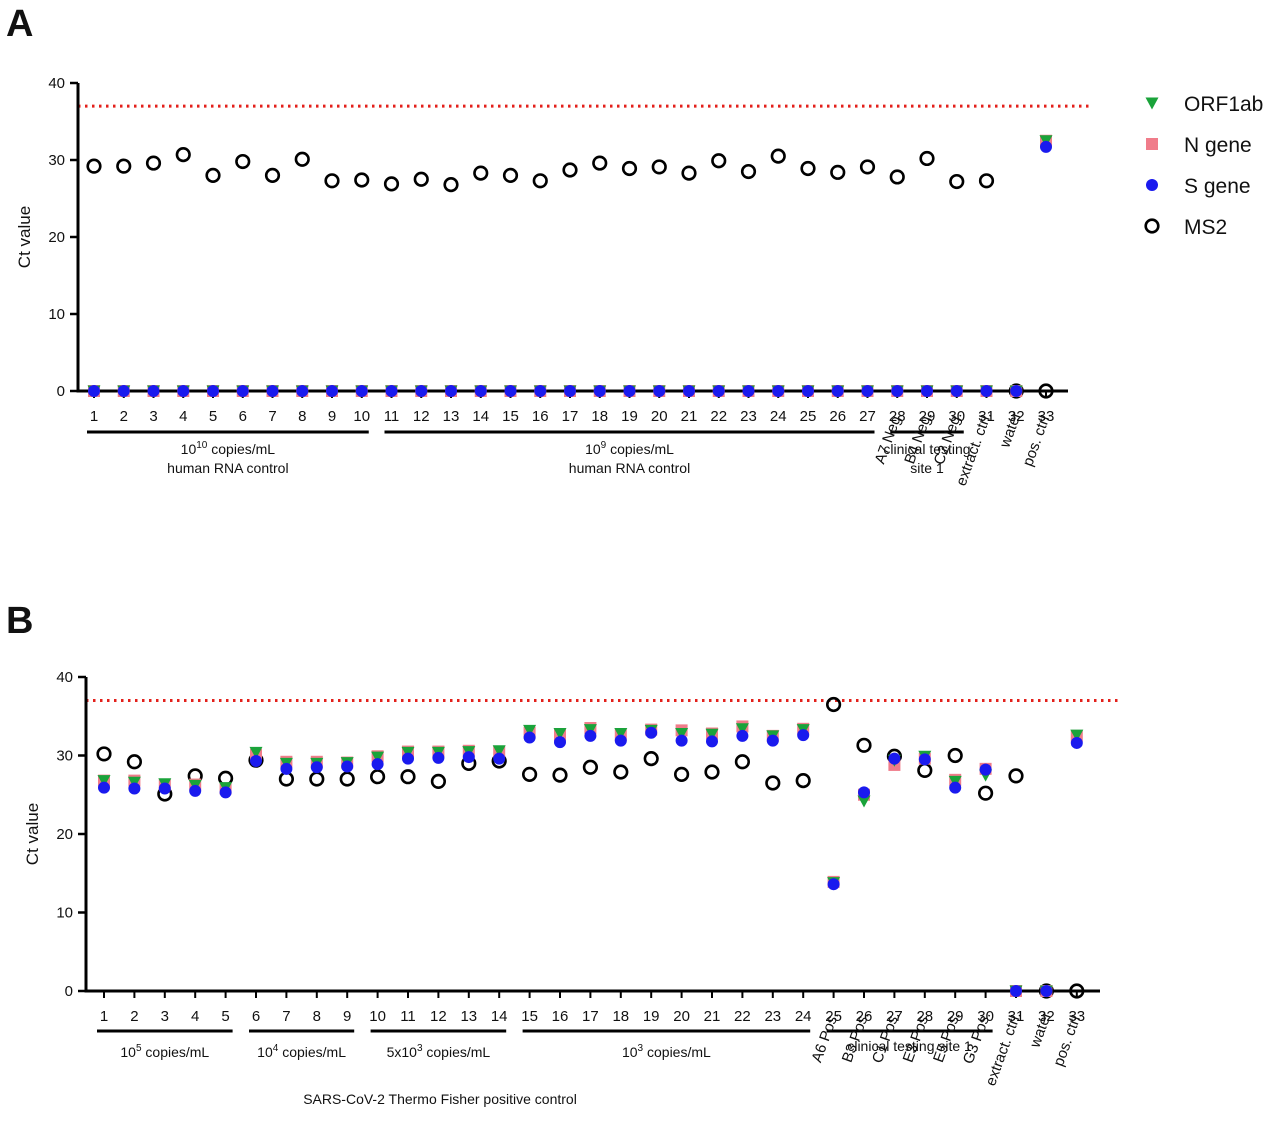  Describe the element at coordinates (56, 237) in the screenshot. I see `y-tick-label: 20` at that location.